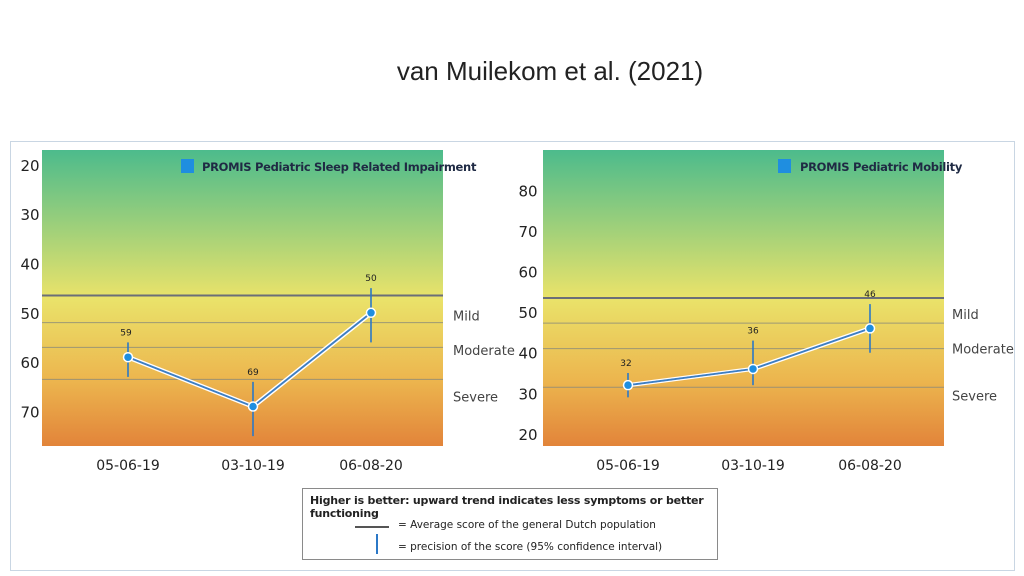  What do you see at coordinates (983, 350) in the screenshot?
I see `chart2-severity-label-moderate: Moderate` at bounding box center [983, 350].